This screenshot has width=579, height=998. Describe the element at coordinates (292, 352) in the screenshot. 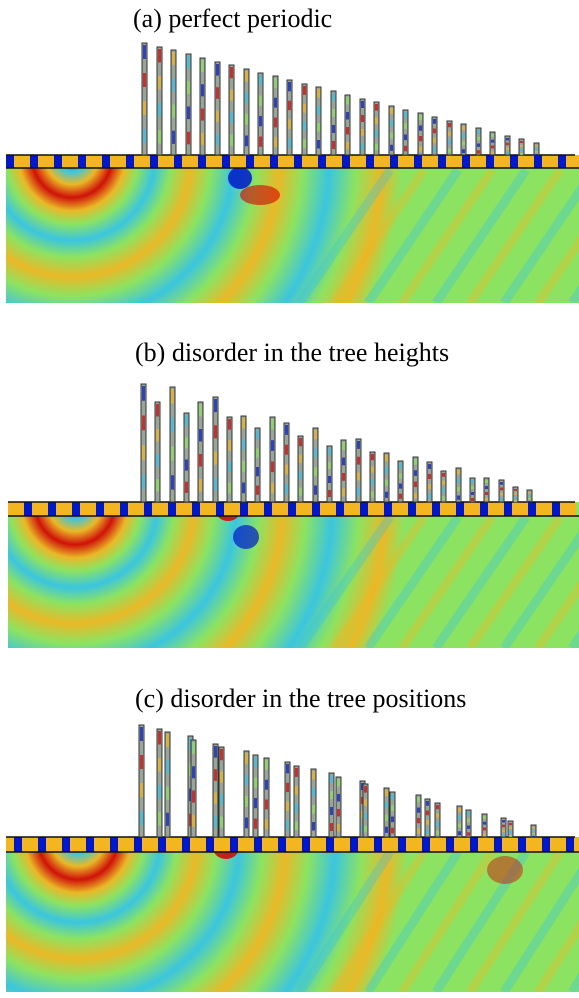

I see `panel-b-title: (b) disorder in the tree heights` at that location.